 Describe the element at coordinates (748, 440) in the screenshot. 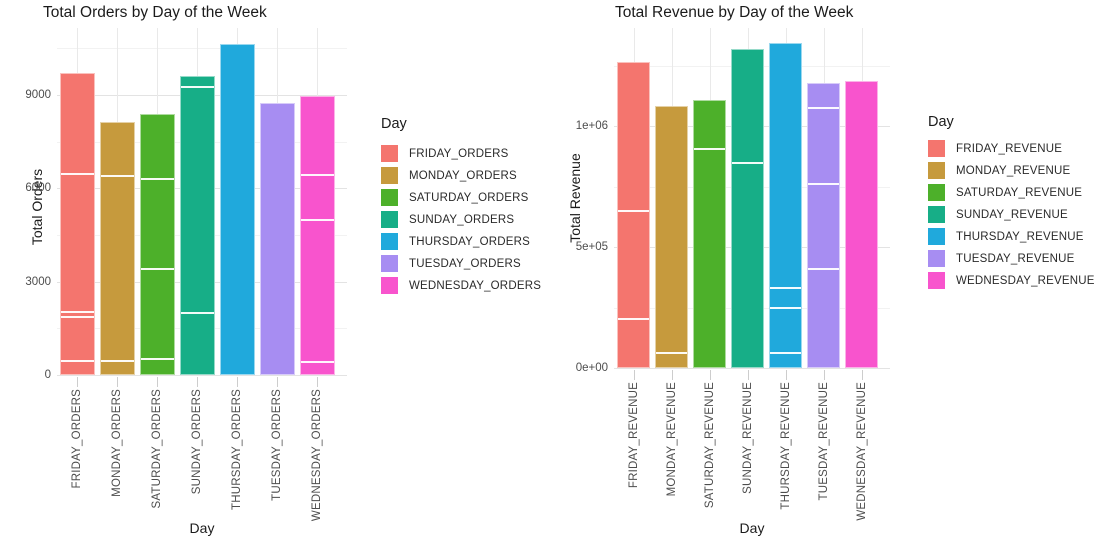

I see `x-tick-label: SUNDAY_REVENUE` at that location.